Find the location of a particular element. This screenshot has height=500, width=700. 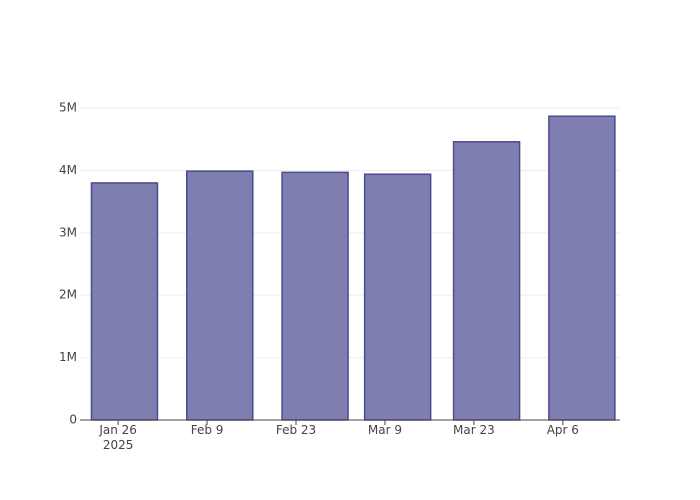

x-tick-label-line: Mar 23 is located at coordinates (474, 430).